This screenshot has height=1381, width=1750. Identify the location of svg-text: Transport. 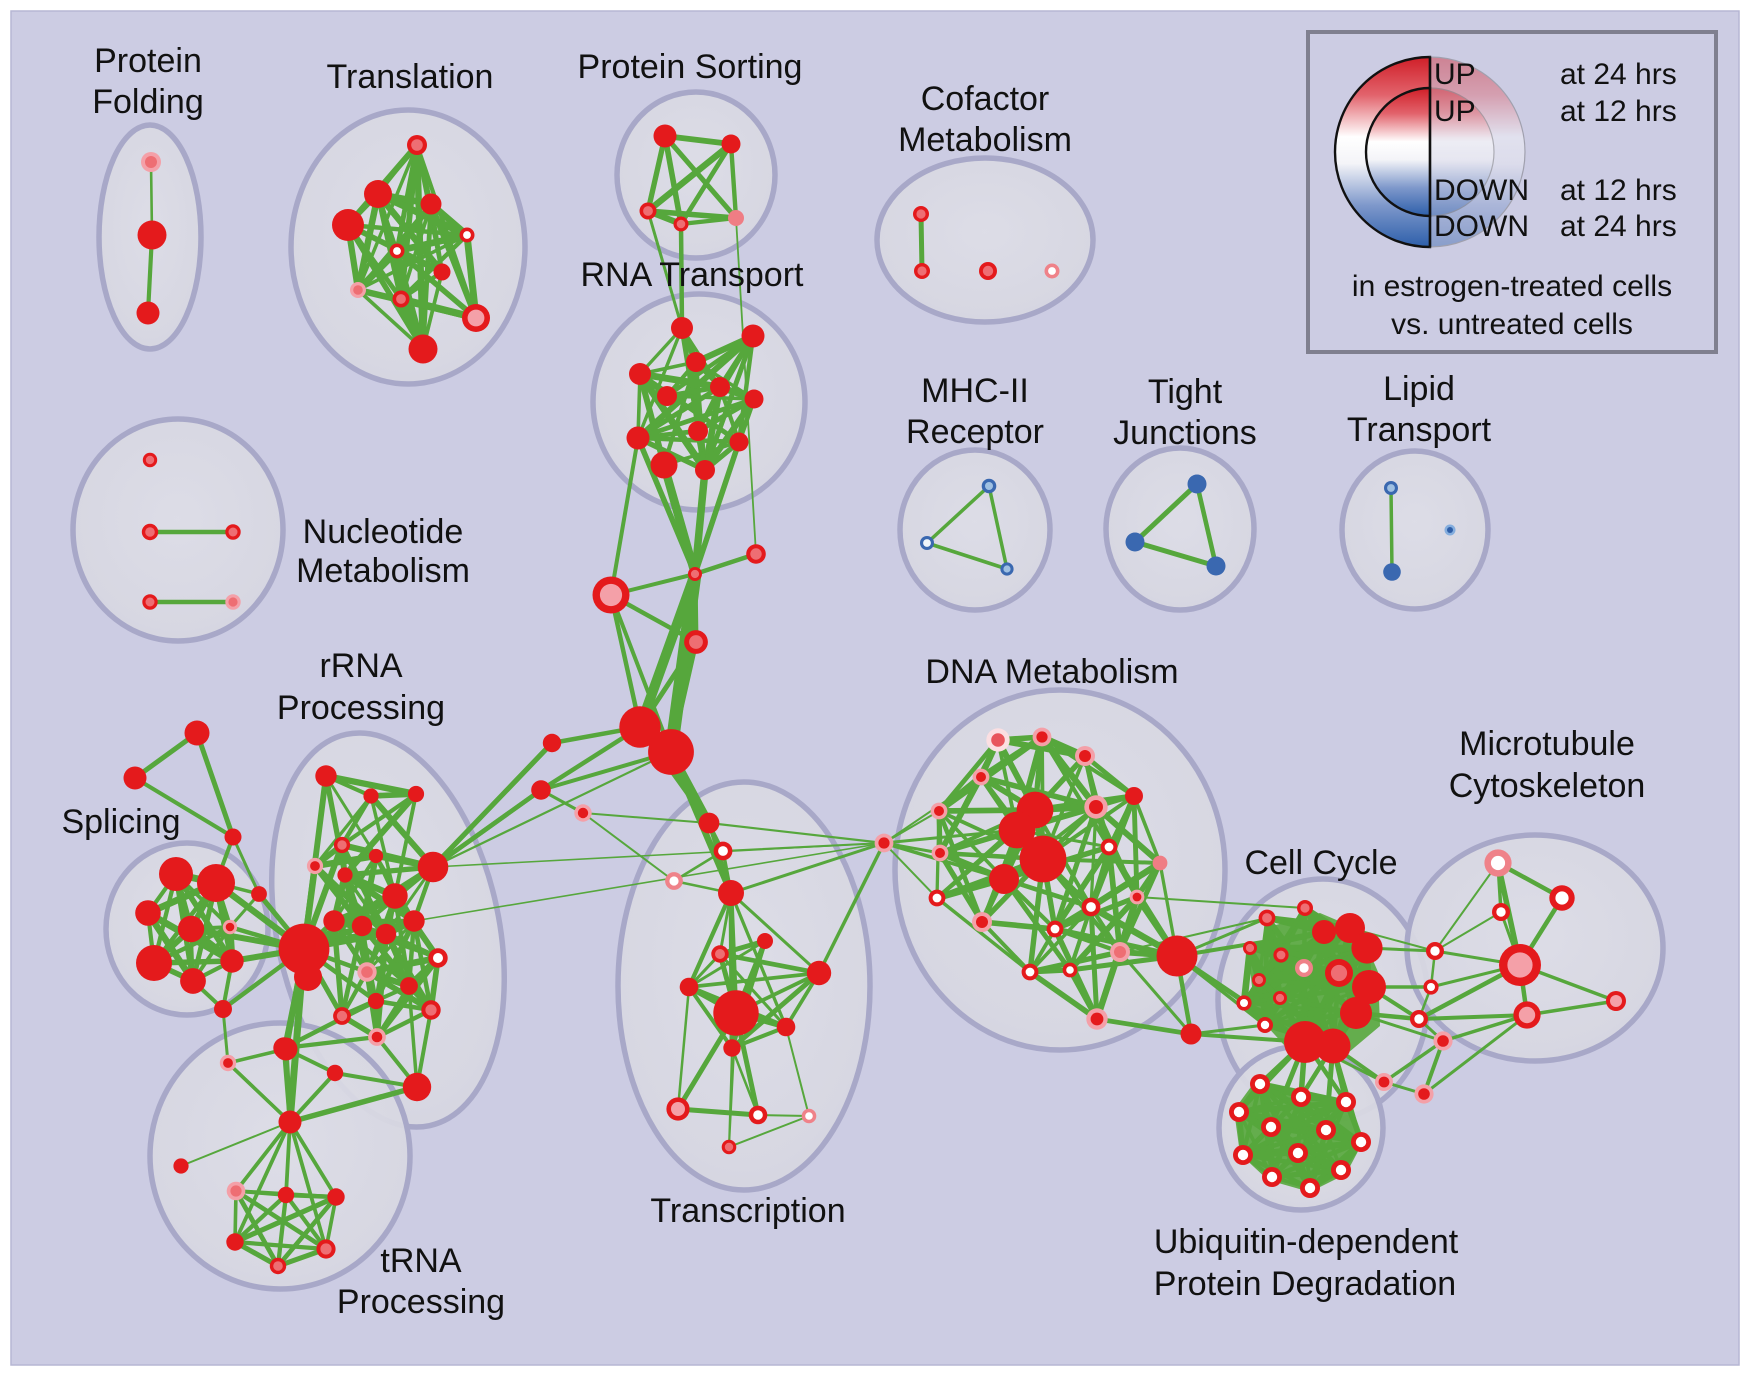
(1419, 430).